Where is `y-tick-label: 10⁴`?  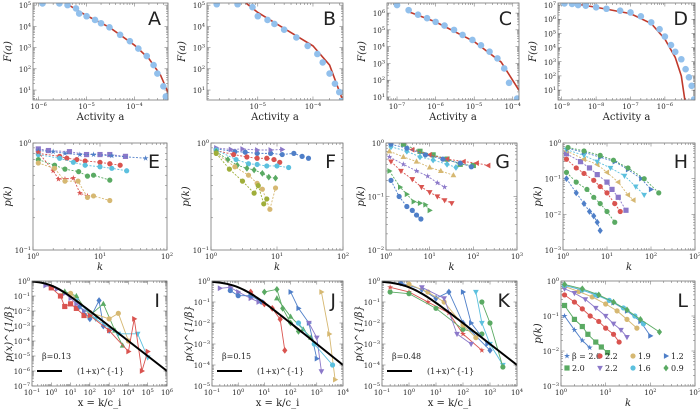
y-tick-label: 10⁴ is located at coordinates (550, 48).